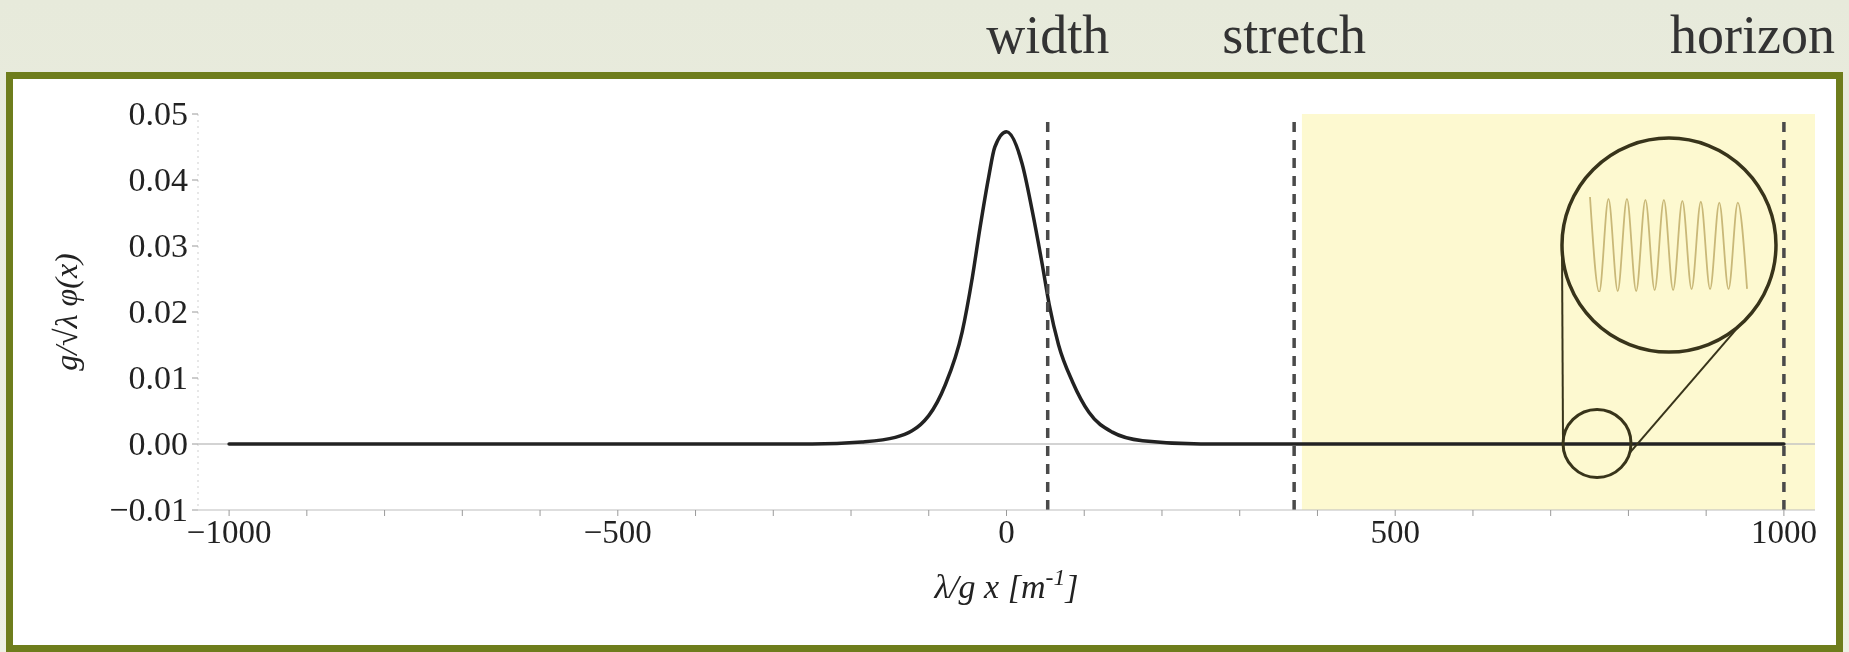 The height and width of the screenshot is (652, 1849). I want to click on y-tick-label: 0.04, so click(158, 179).